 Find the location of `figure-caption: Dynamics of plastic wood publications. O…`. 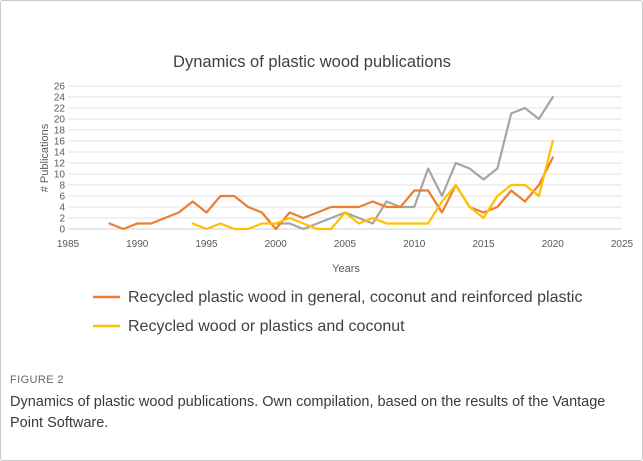

figure-caption: Dynamics of plastic wood publications. O… is located at coordinates (315, 413).